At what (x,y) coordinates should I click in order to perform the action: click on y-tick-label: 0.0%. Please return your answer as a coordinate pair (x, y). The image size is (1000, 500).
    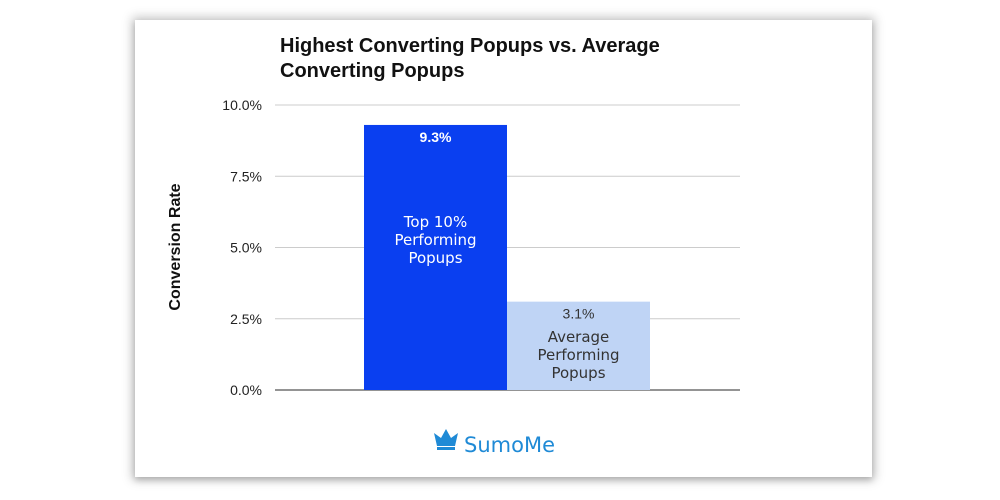
    Looking at the image, I should click on (246, 390).